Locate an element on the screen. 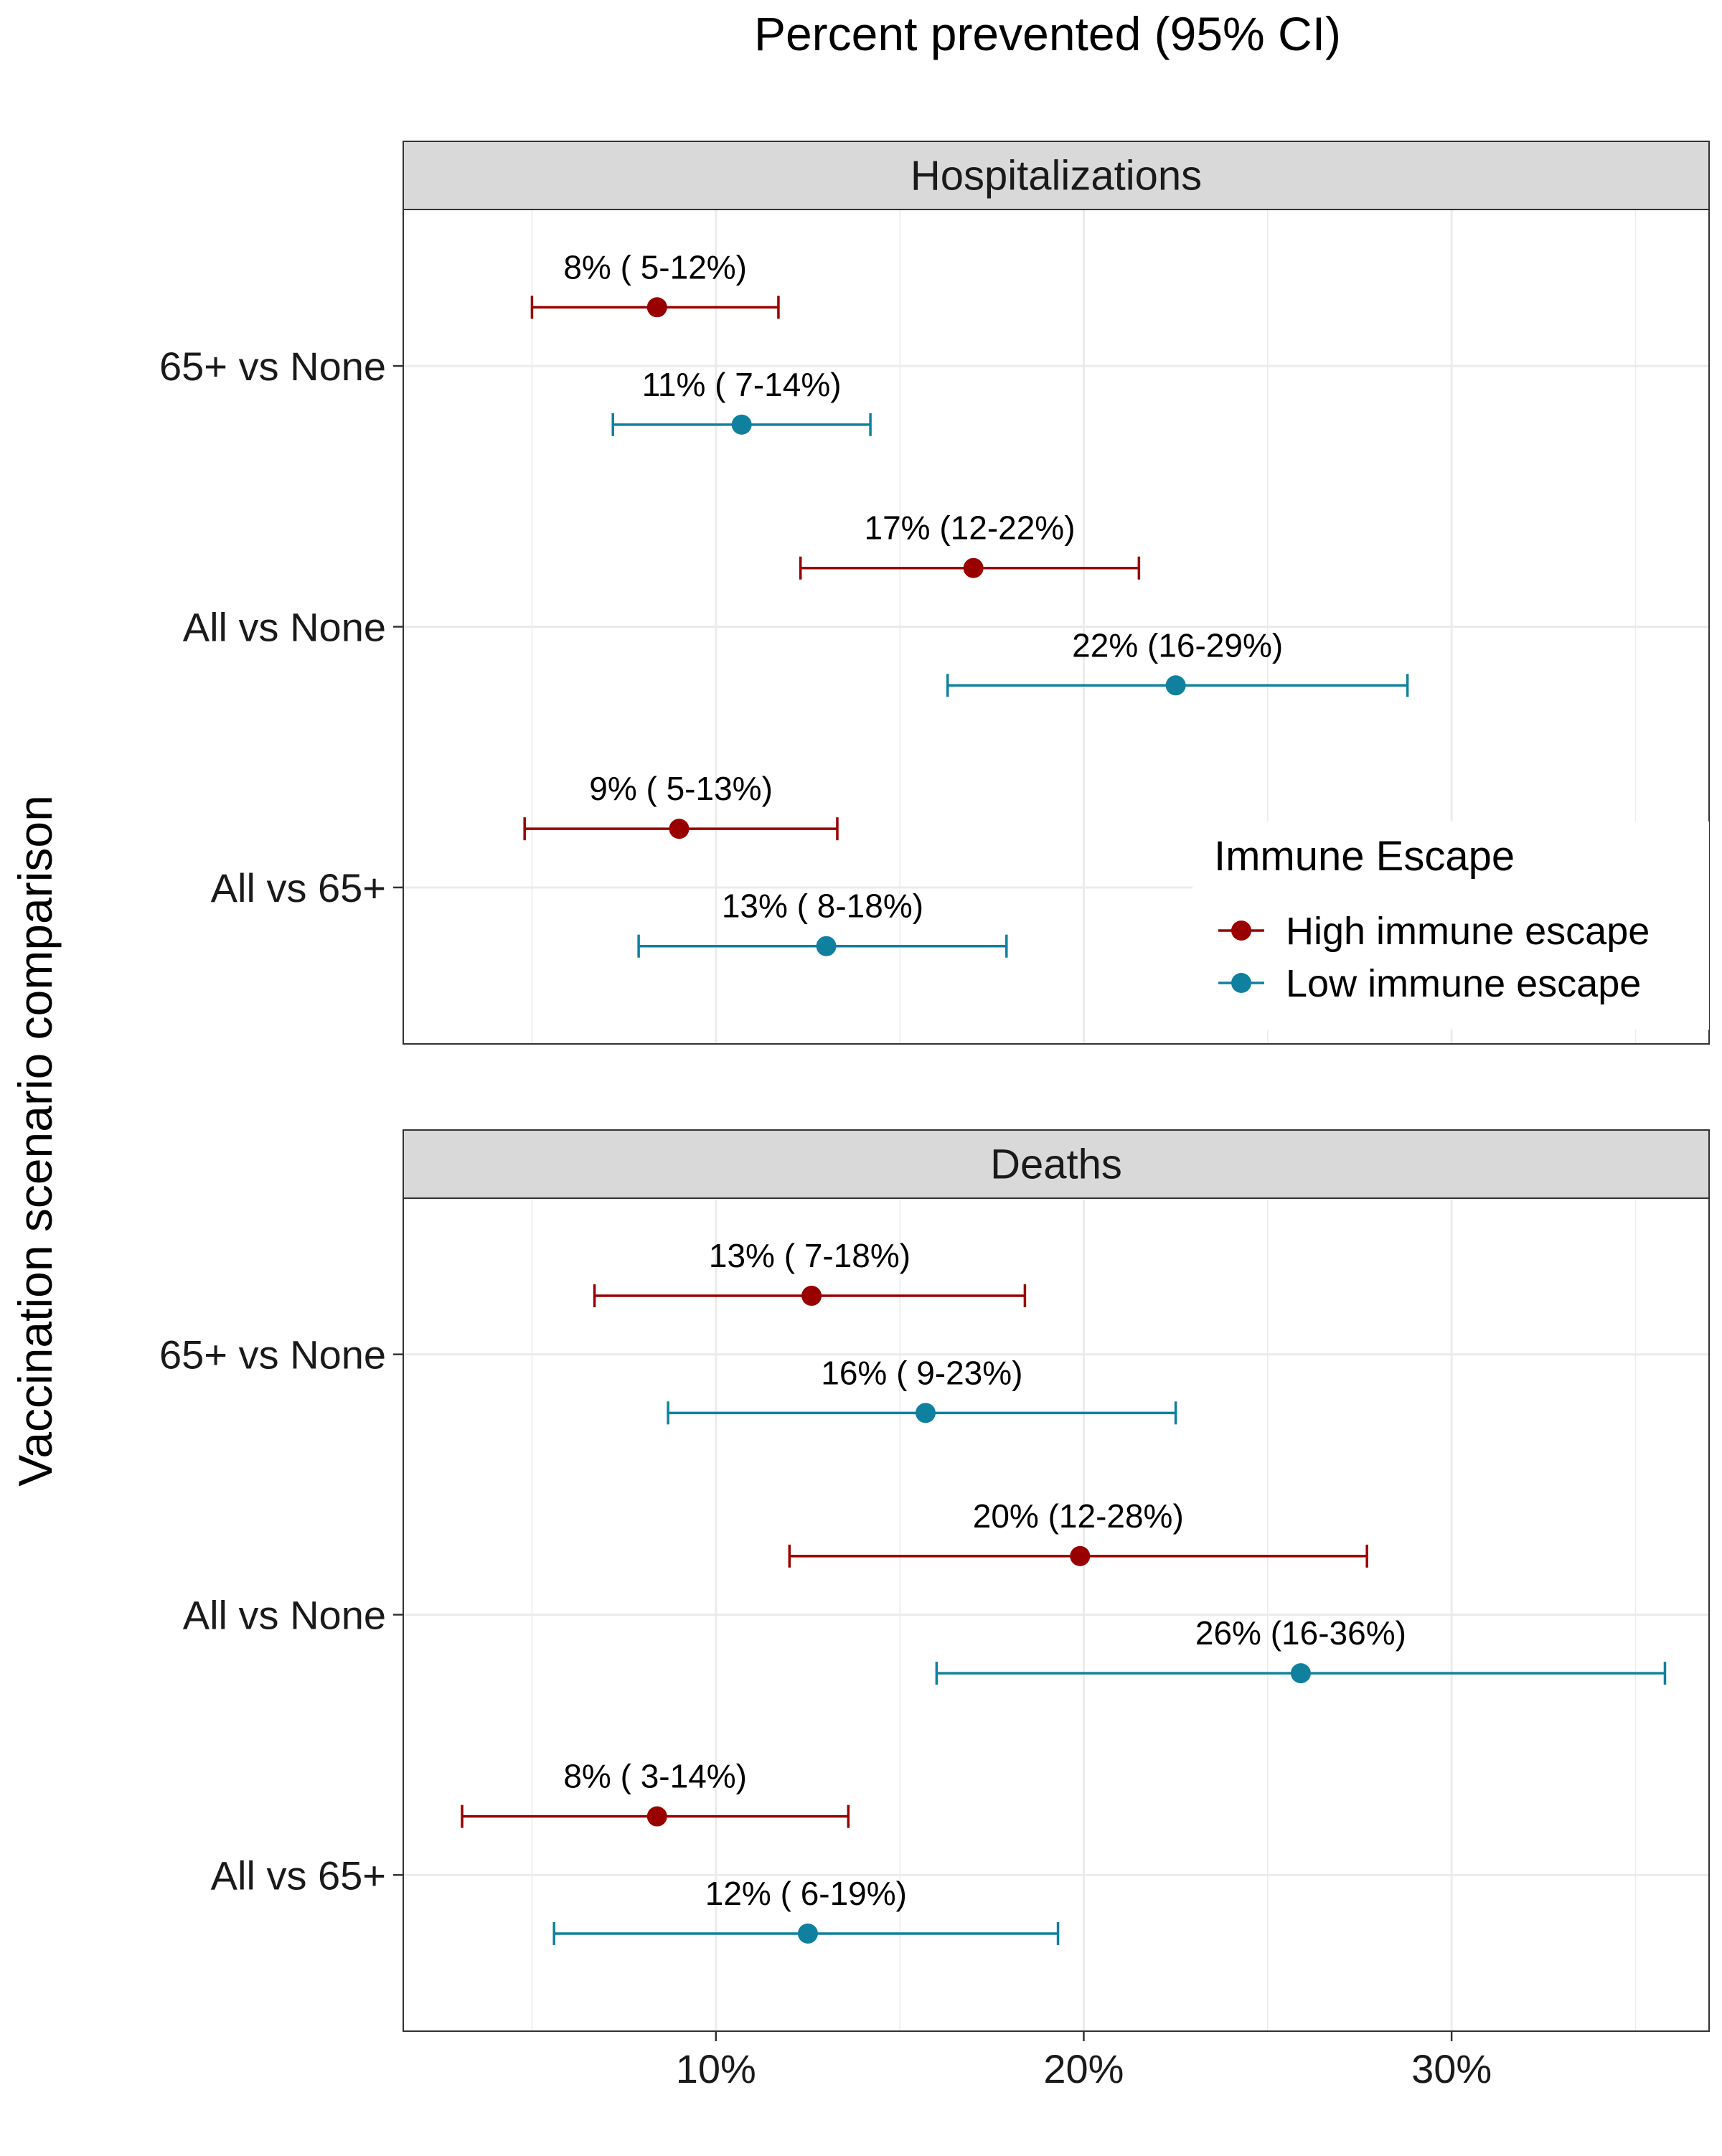  data-label: 13% ( 8-18%) is located at coordinates (823, 906).